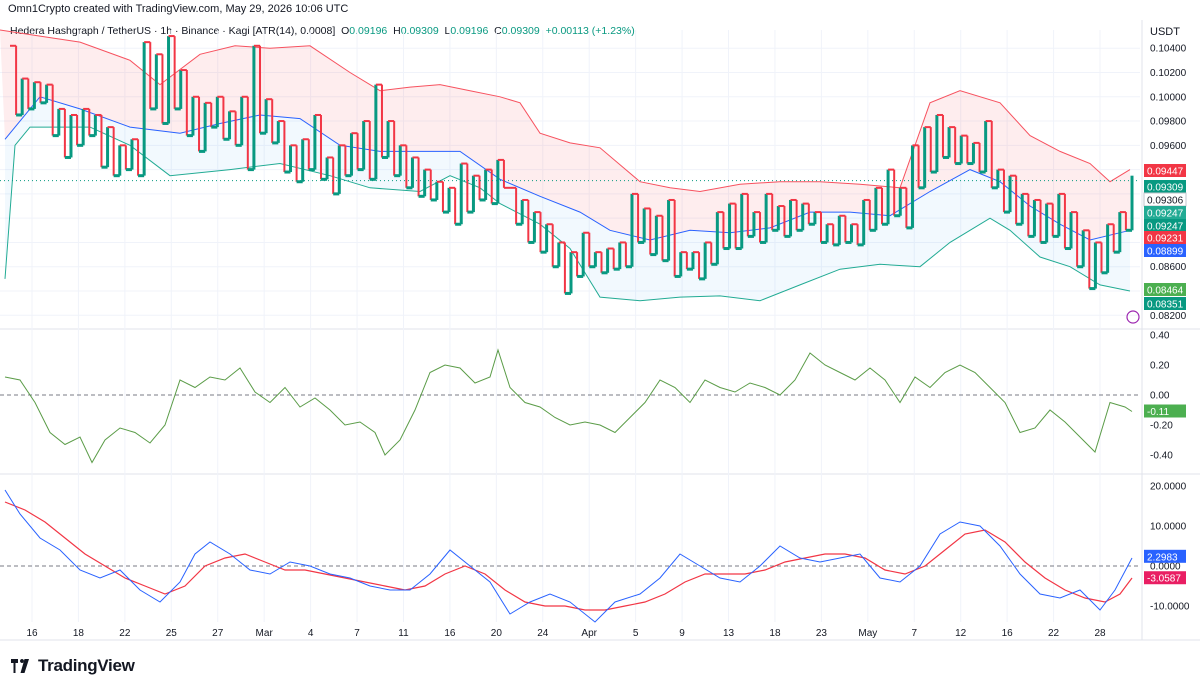 This screenshot has width=1200, height=688. I want to click on close-label: C, so click(498, 31).